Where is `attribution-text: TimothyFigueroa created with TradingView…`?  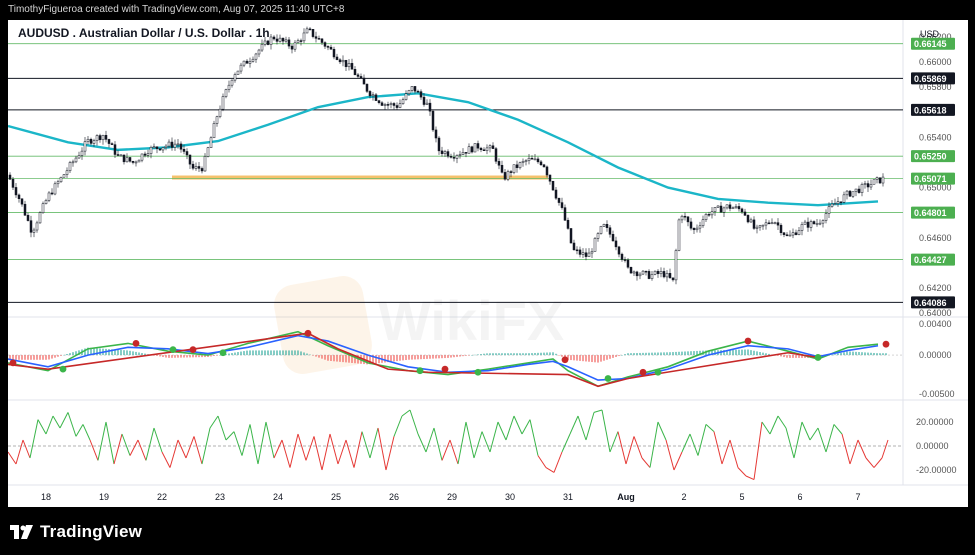 attribution-text: TimothyFigueroa created with TradingView… is located at coordinates (176, 9).